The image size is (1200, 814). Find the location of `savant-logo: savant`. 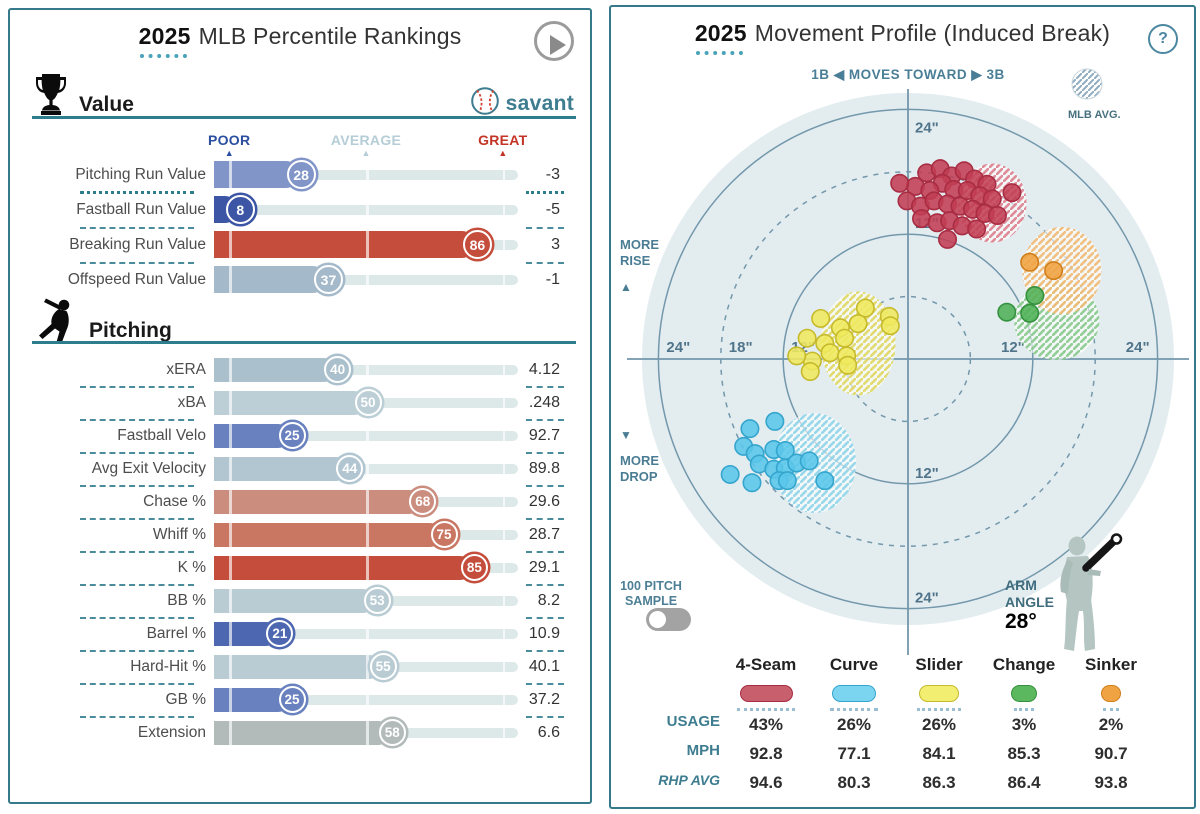

savant-logo: savant is located at coordinates (522, 103).